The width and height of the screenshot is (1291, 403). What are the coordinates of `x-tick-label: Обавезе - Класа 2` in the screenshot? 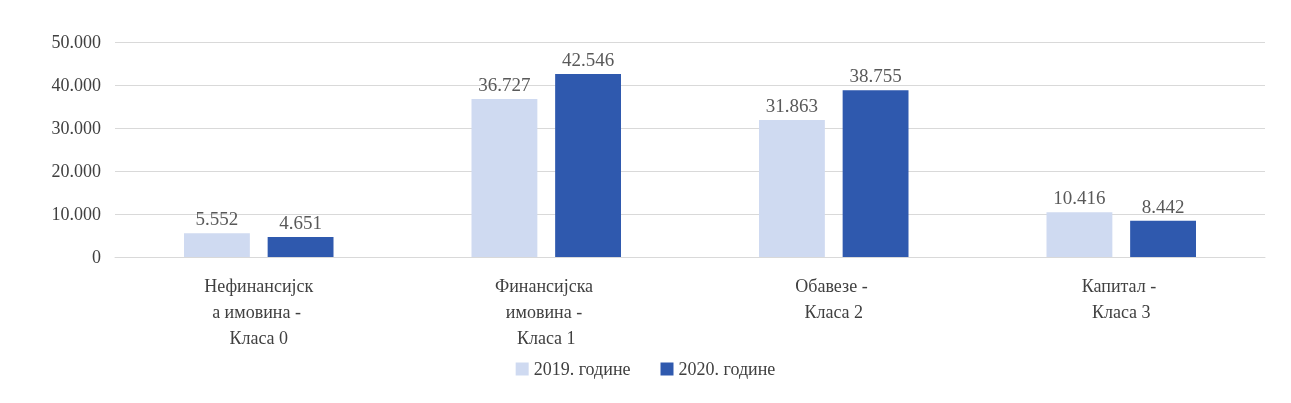 It's located at (834, 299).